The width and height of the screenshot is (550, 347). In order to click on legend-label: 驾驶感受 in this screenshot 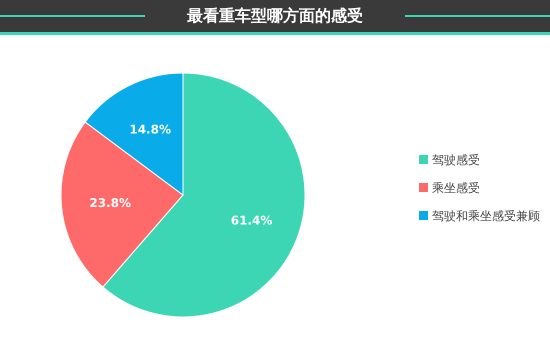, I will do `click(456, 160)`.